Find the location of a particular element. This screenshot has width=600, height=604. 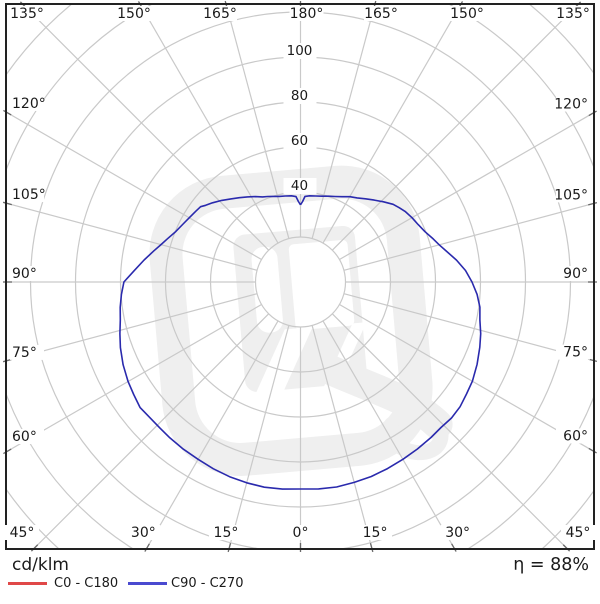

legend-line-c90-c270 is located at coordinates (147, 583).